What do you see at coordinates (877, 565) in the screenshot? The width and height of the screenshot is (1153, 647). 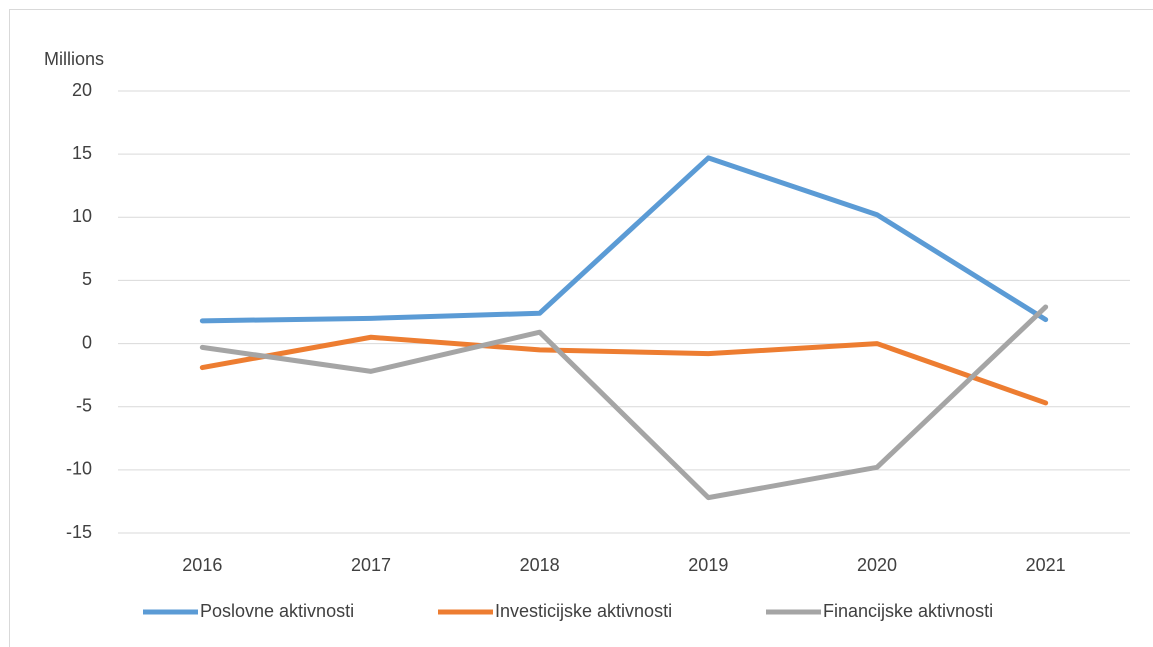 I see `x-tick-label: 2020` at bounding box center [877, 565].